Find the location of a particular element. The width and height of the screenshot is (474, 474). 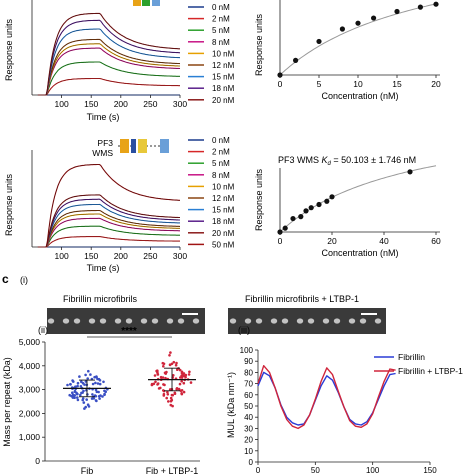

x-tick-label: 150 is located at coordinates (91, 256).